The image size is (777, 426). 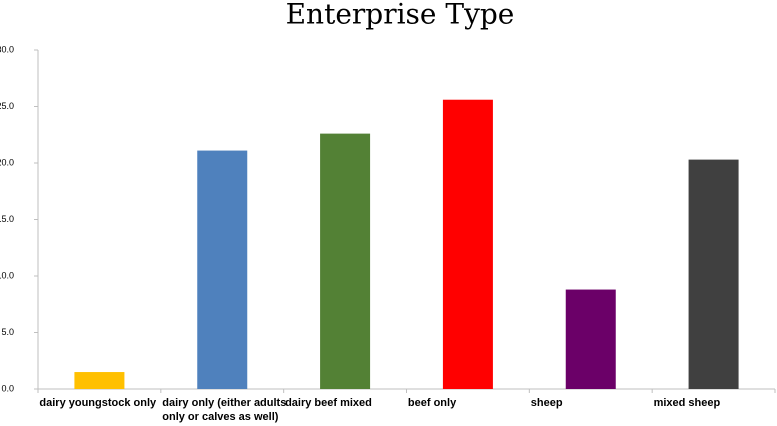 What do you see at coordinates (546, 403) in the screenshot?
I see `x-tick-label: sheep` at bounding box center [546, 403].